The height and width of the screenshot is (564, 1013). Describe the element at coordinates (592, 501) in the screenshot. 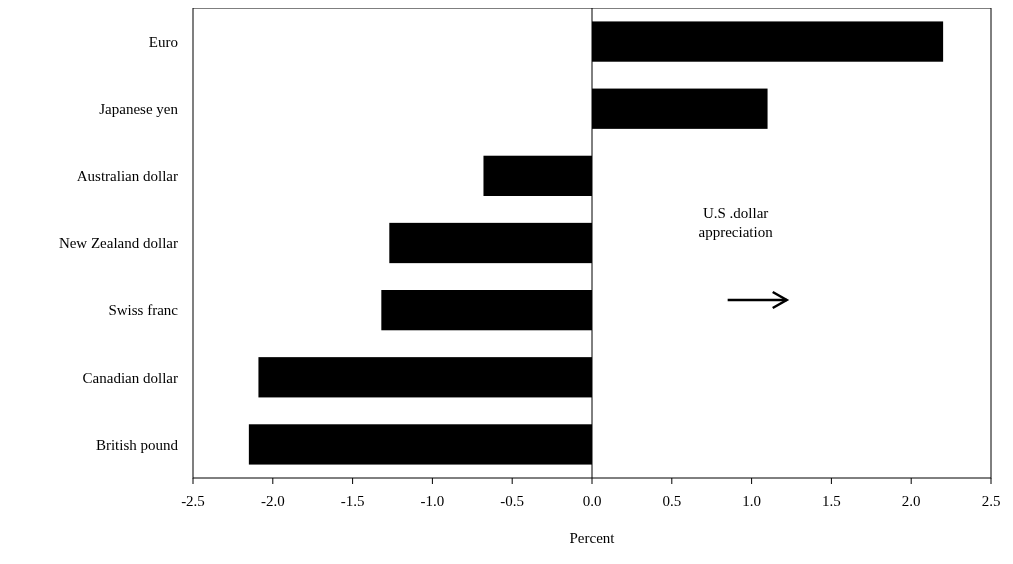

I see `x-tick-label: 0.0` at that location.